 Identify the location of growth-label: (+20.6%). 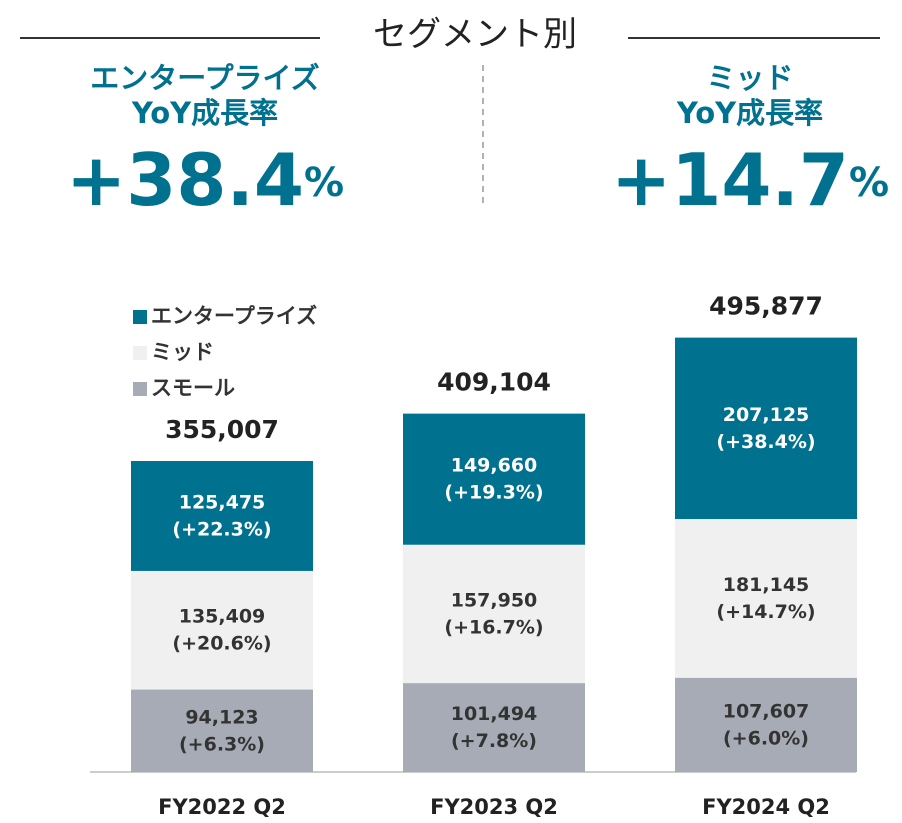
(221, 644).